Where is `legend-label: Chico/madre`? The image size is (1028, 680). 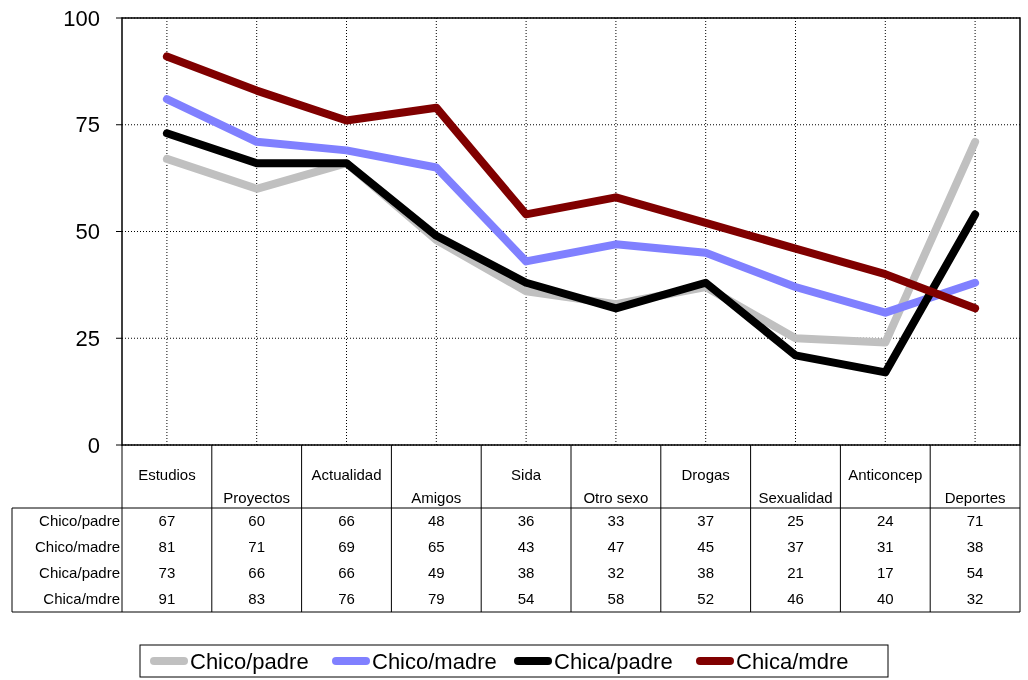
legend-label: Chico/madre is located at coordinates (434, 661).